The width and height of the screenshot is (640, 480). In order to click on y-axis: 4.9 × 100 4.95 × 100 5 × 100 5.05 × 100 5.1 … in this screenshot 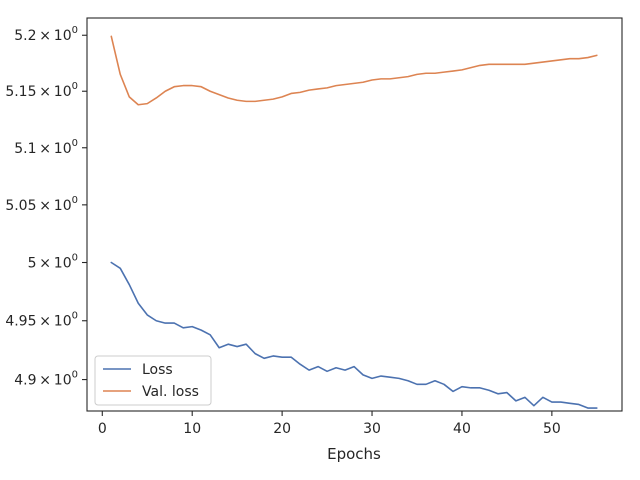, I will do `click(46, 207)`.